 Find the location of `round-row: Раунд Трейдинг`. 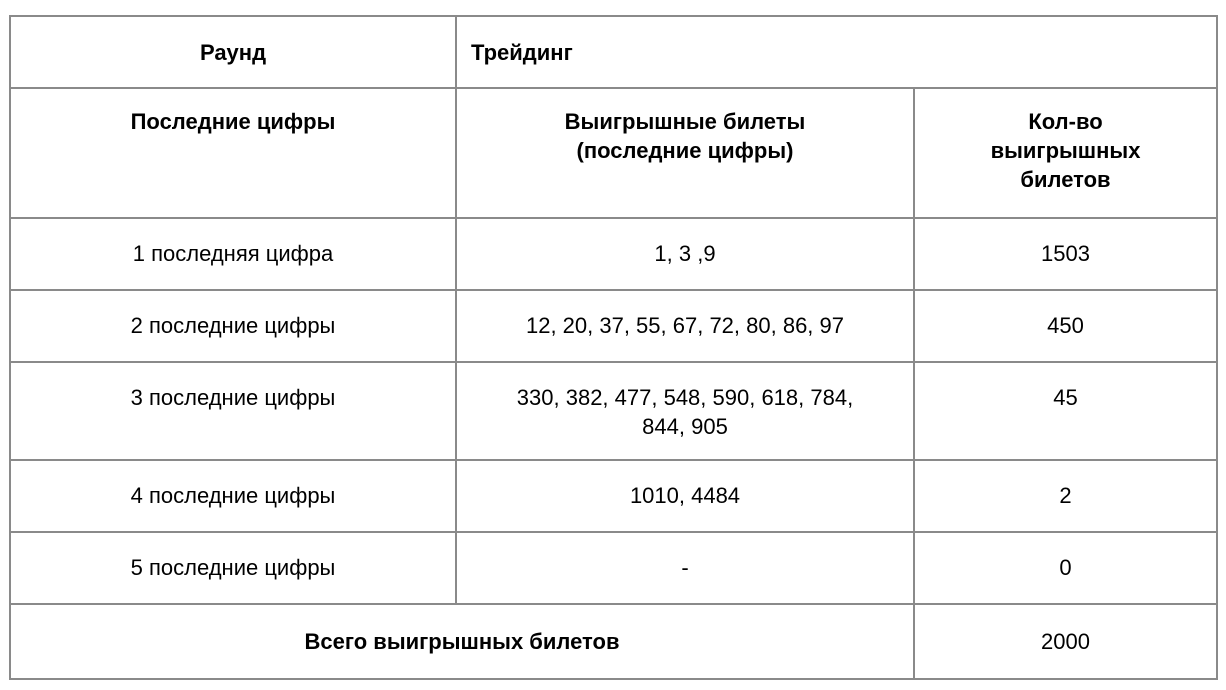

round-row: Раунд Трейдинг is located at coordinates (613, 52).